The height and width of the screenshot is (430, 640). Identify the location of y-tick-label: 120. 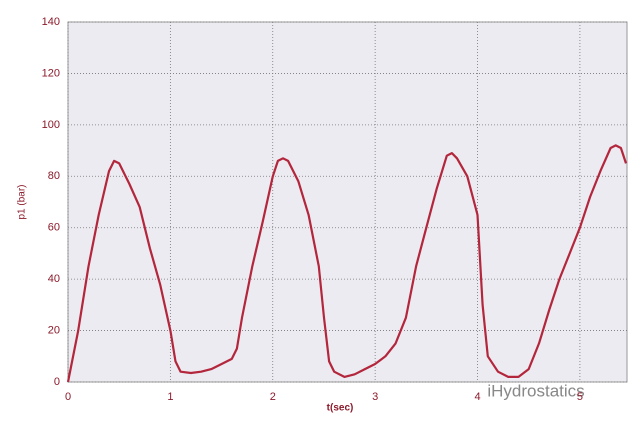
(51, 73).